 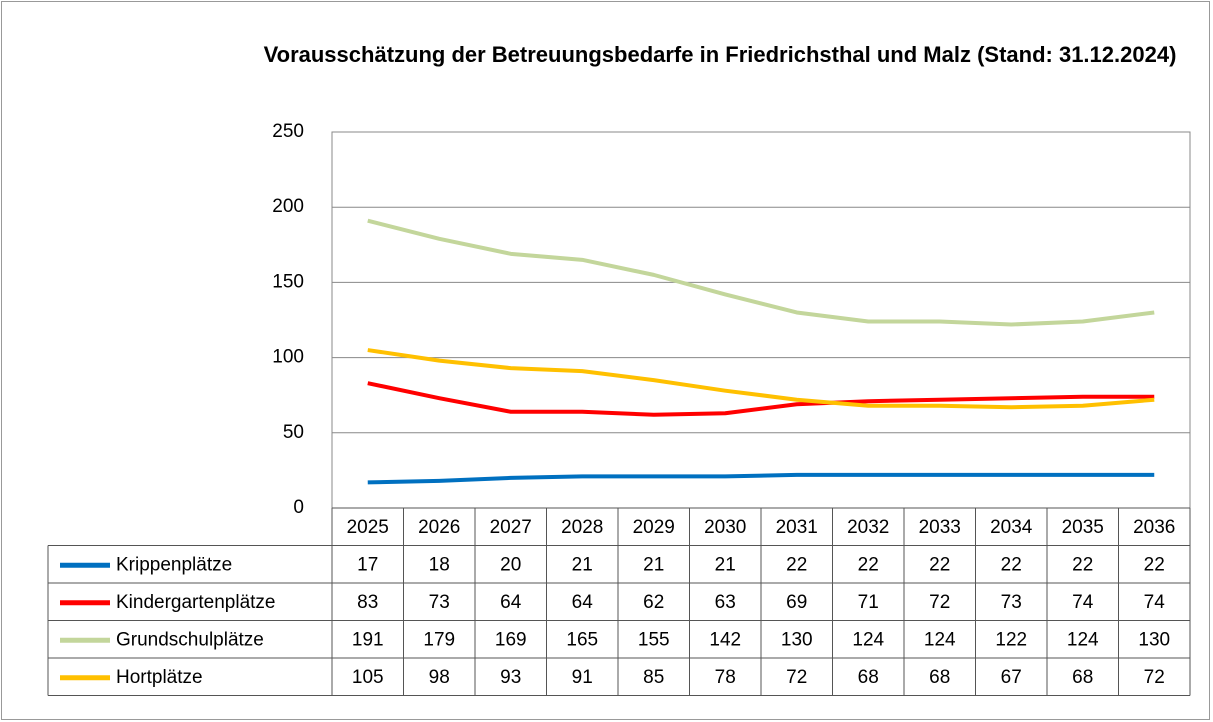 What do you see at coordinates (582, 677) in the screenshot?
I see `data-label: 91` at bounding box center [582, 677].